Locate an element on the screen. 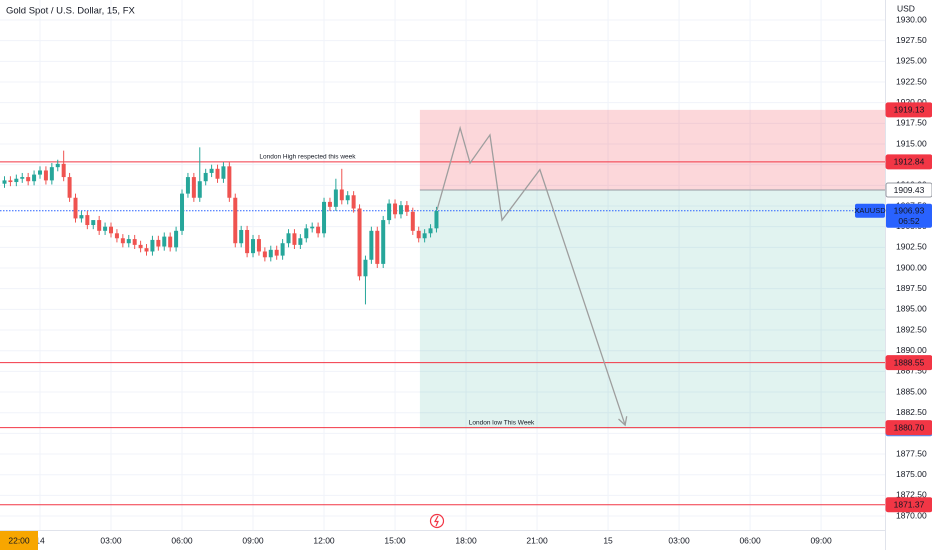 This screenshot has height=550, width=932. price-label: 1912.84 is located at coordinates (909, 162).